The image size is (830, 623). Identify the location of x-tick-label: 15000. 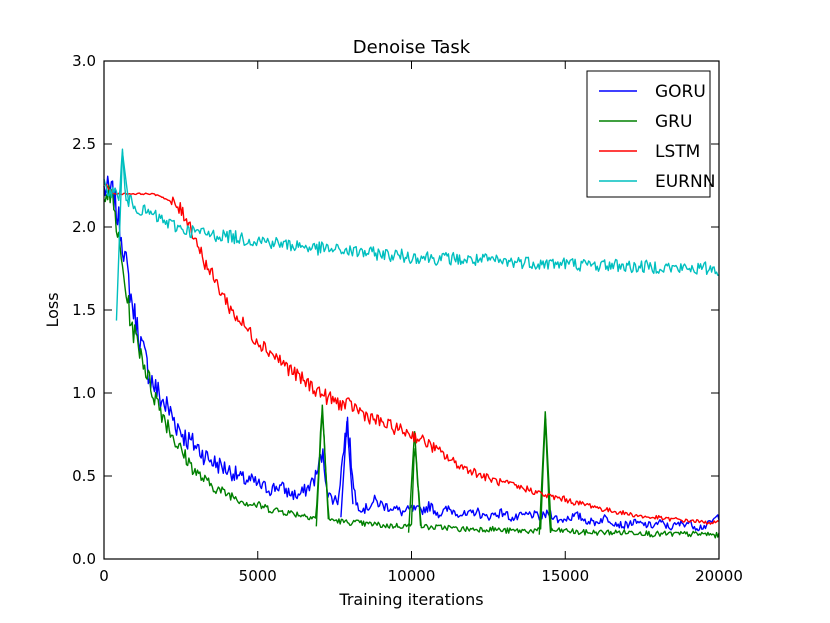
(565, 576).